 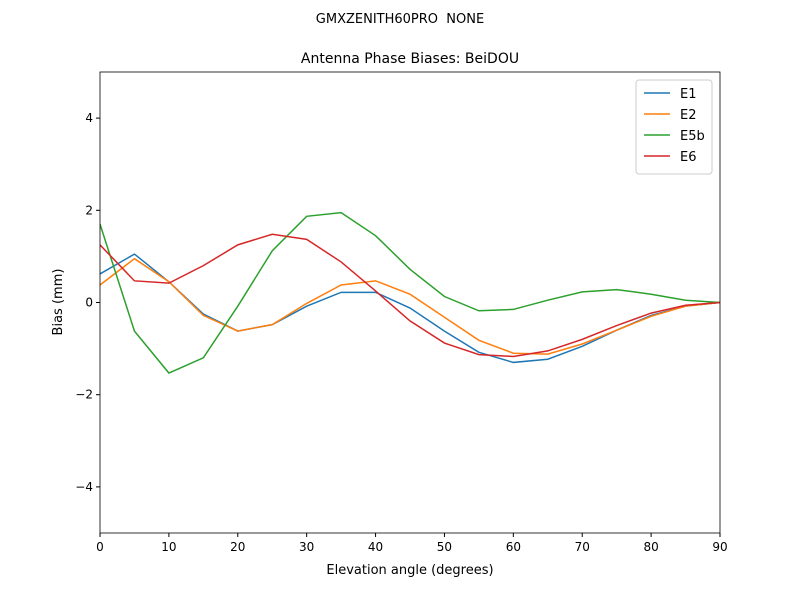 I want to click on y-axis-label: Bias (mm), so click(x=58, y=302).